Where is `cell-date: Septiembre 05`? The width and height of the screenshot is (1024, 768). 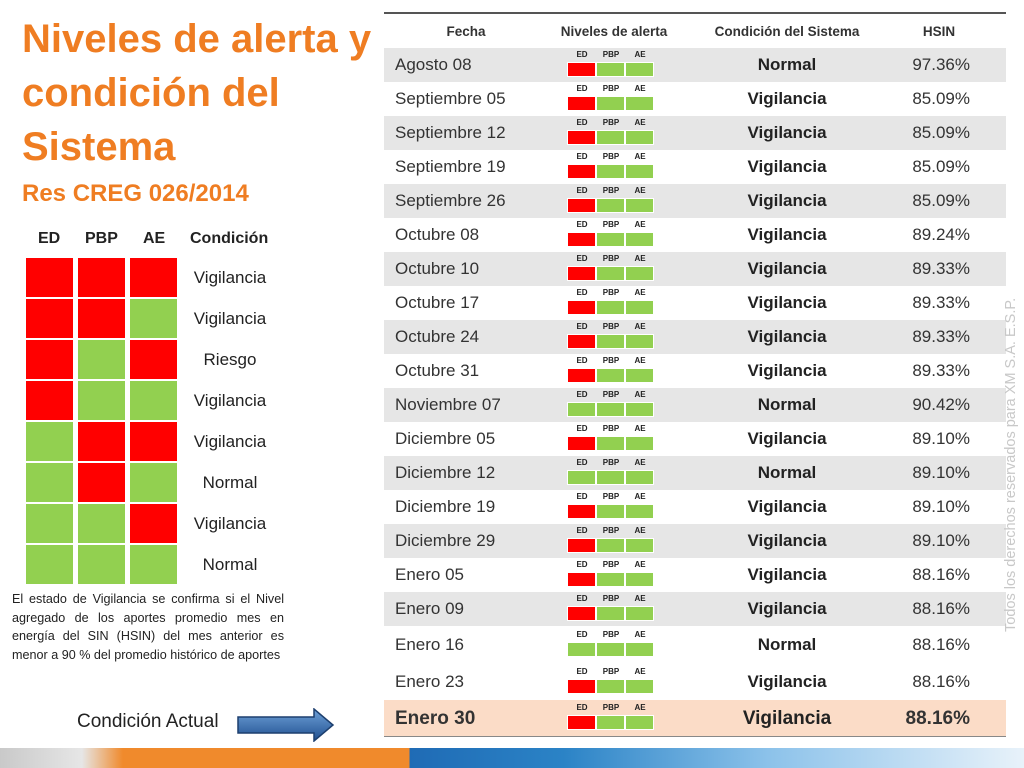
cell-date: Septiembre 05 is located at coordinates (450, 98).